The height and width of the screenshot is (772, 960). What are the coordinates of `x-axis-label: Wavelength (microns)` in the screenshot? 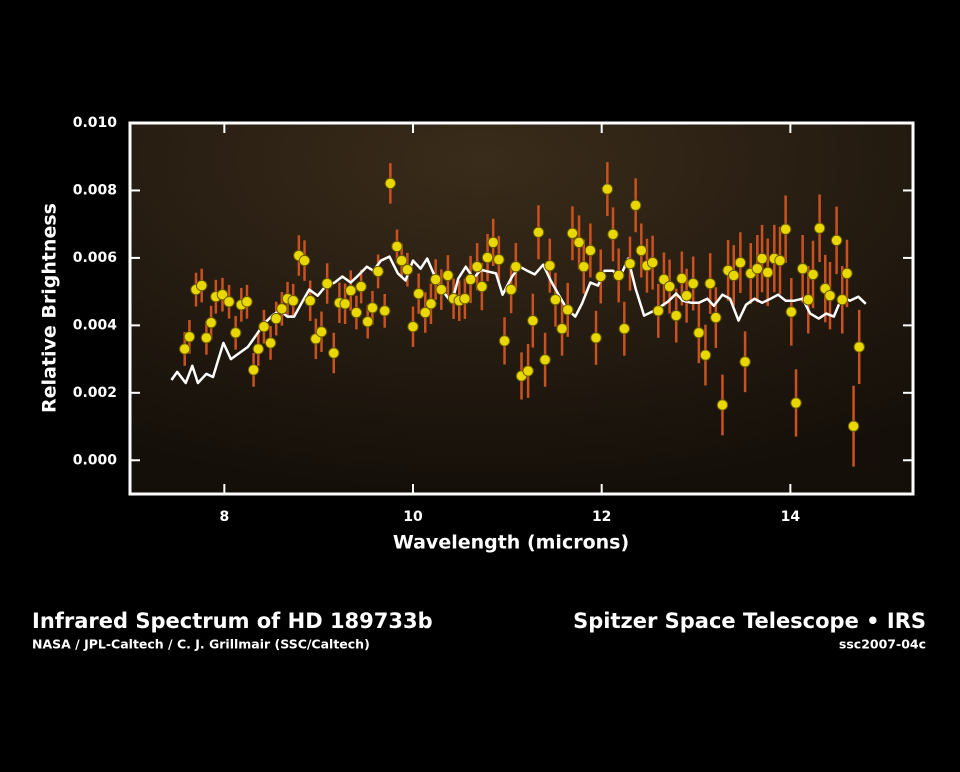 It's located at (511, 543).